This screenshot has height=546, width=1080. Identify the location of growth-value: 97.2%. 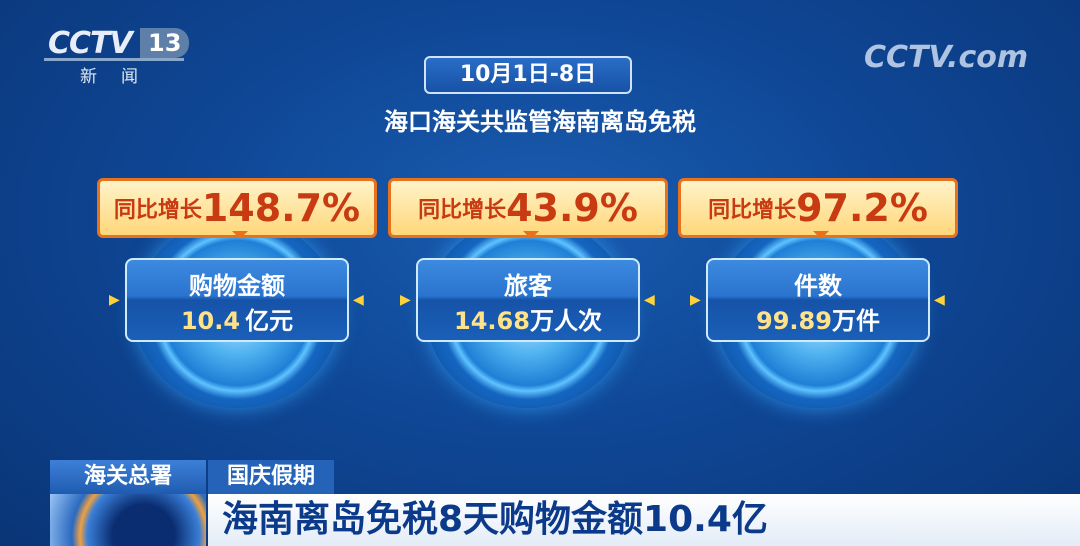
(862, 208).